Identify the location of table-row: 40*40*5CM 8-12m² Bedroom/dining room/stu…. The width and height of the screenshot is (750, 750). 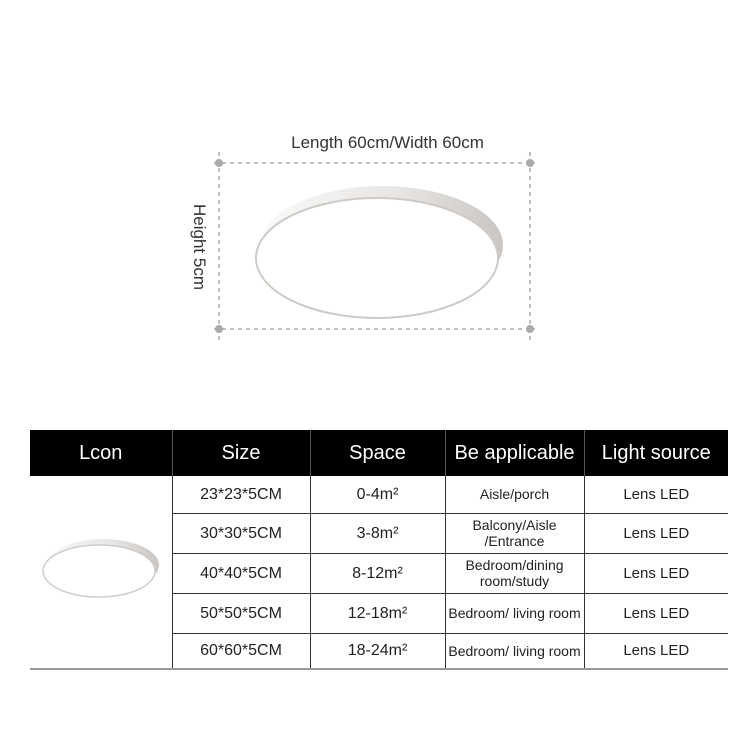
(379, 573).